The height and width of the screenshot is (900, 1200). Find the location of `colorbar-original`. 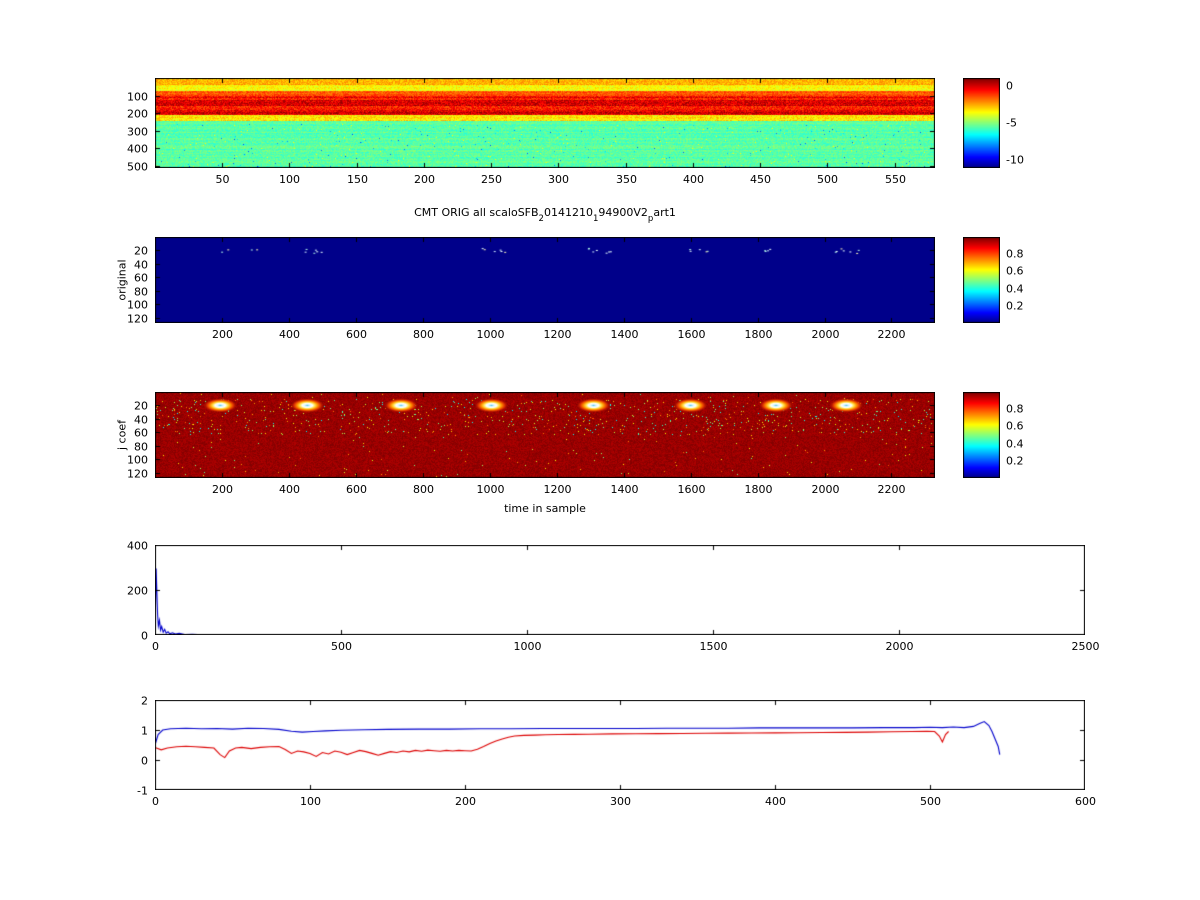

colorbar-original is located at coordinates (981, 280).